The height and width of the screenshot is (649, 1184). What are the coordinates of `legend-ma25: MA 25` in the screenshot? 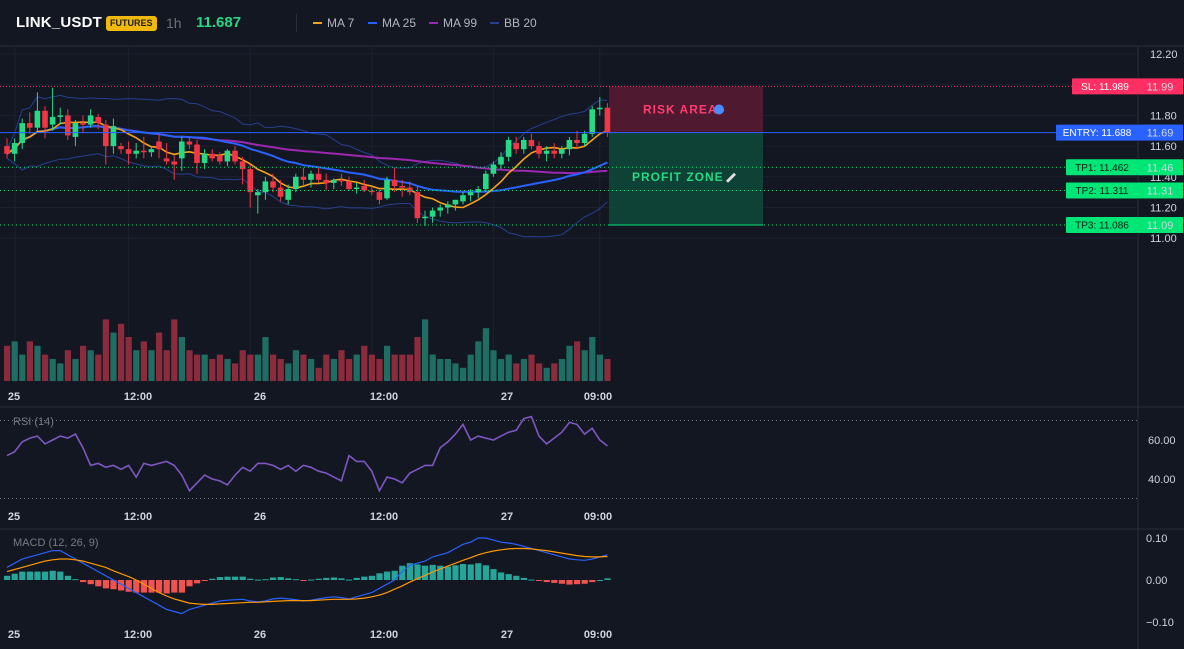 It's located at (392, 23).